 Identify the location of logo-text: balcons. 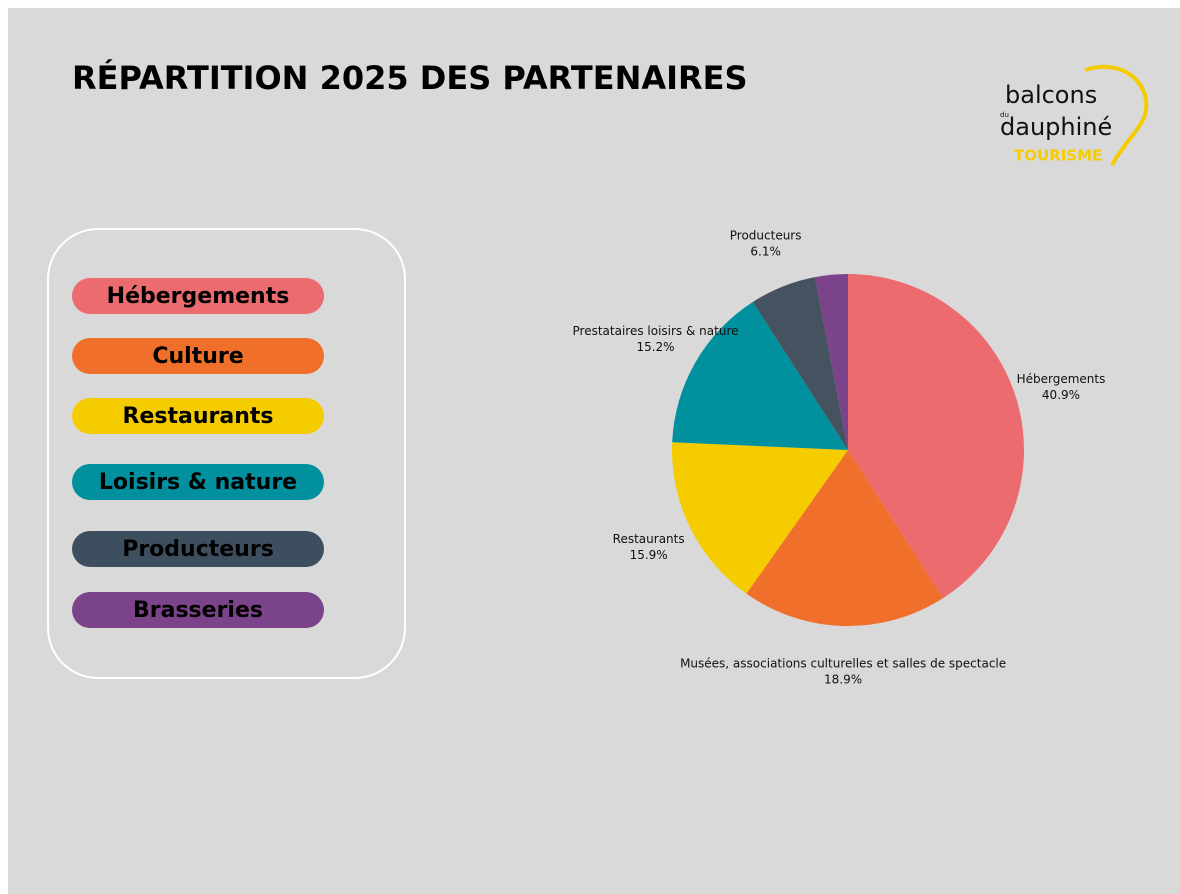
(1051, 95).